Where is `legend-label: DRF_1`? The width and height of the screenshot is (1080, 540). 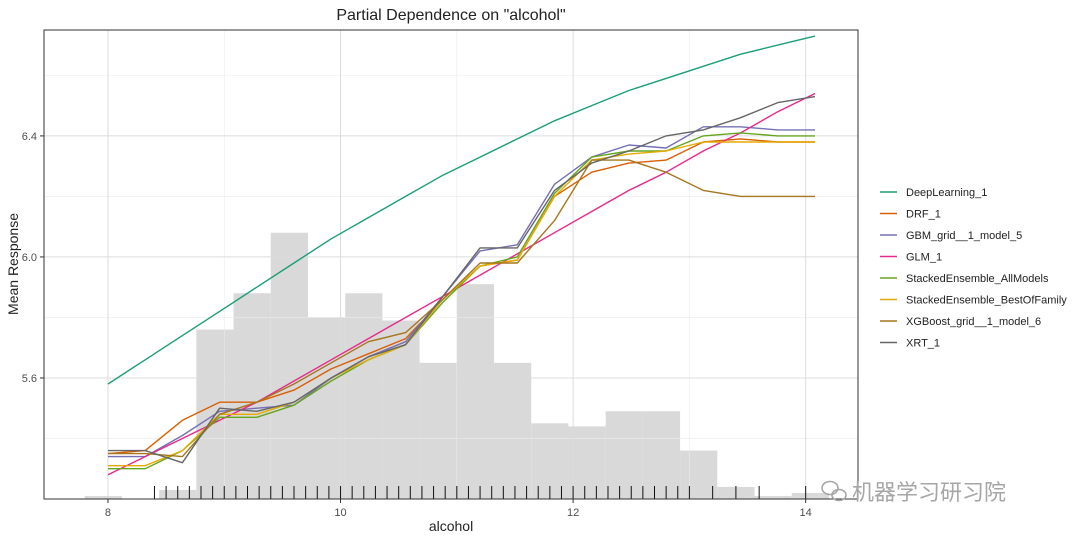
legend-label: DRF_1 is located at coordinates (923, 215).